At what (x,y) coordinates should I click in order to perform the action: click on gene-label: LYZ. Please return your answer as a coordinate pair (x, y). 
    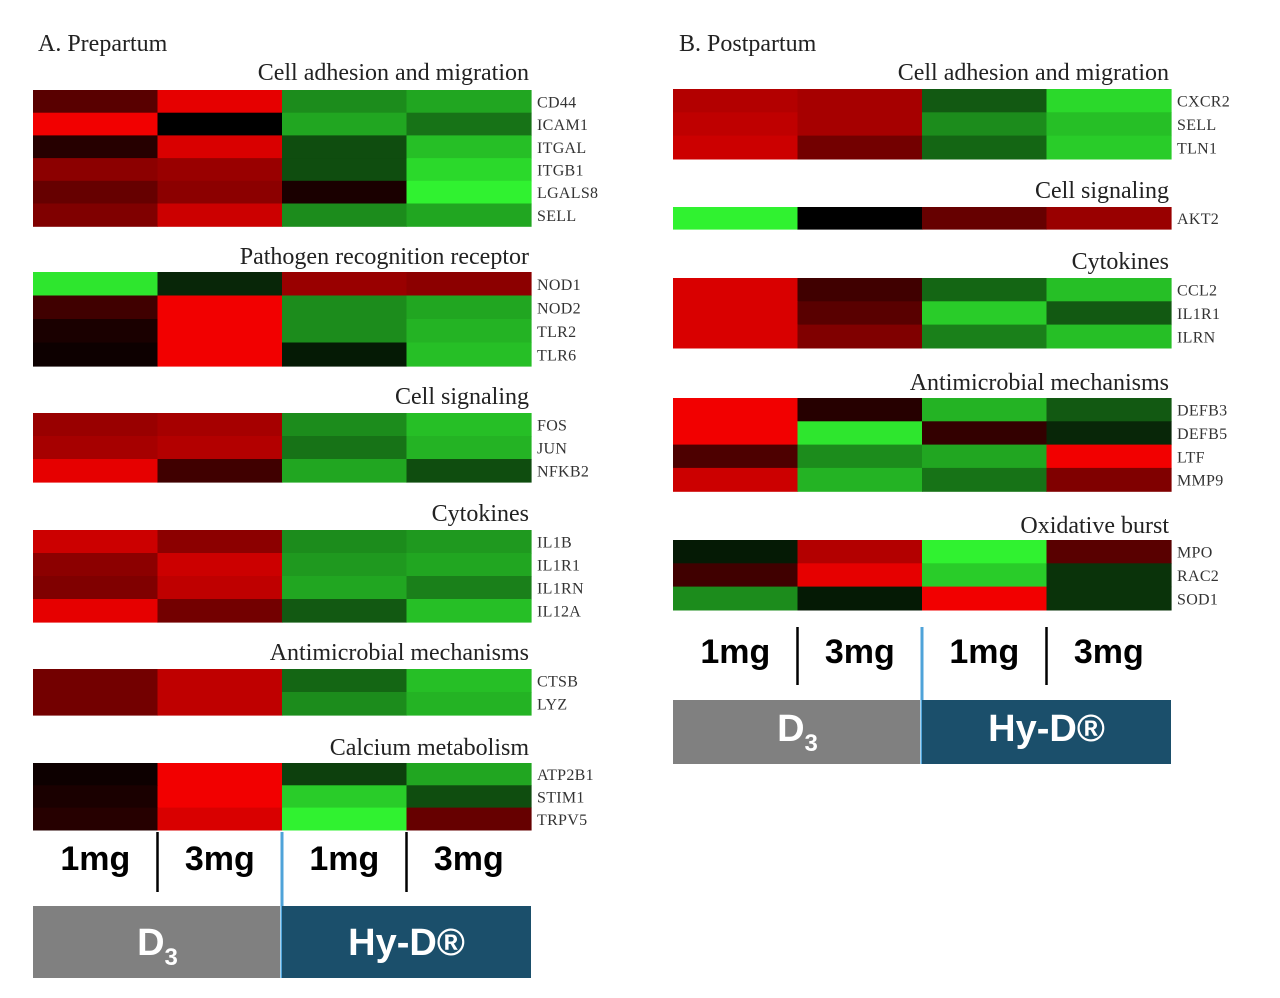
    Looking at the image, I should click on (552, 705).